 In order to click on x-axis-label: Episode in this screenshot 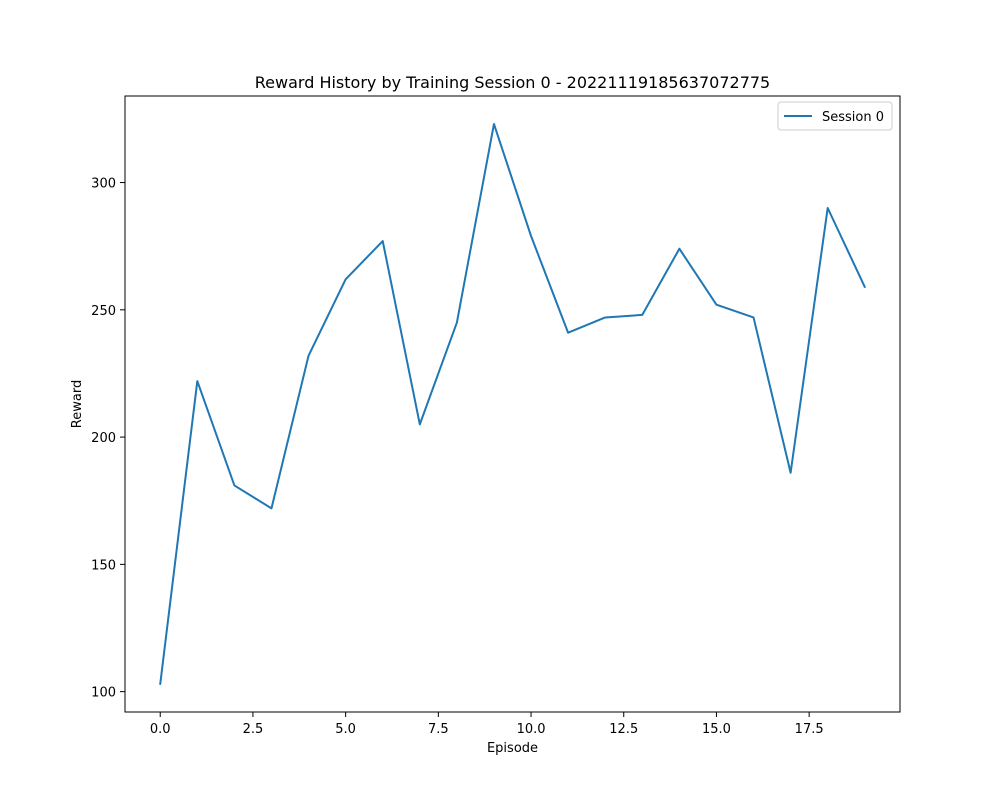, I will do `click(512, 748)`.